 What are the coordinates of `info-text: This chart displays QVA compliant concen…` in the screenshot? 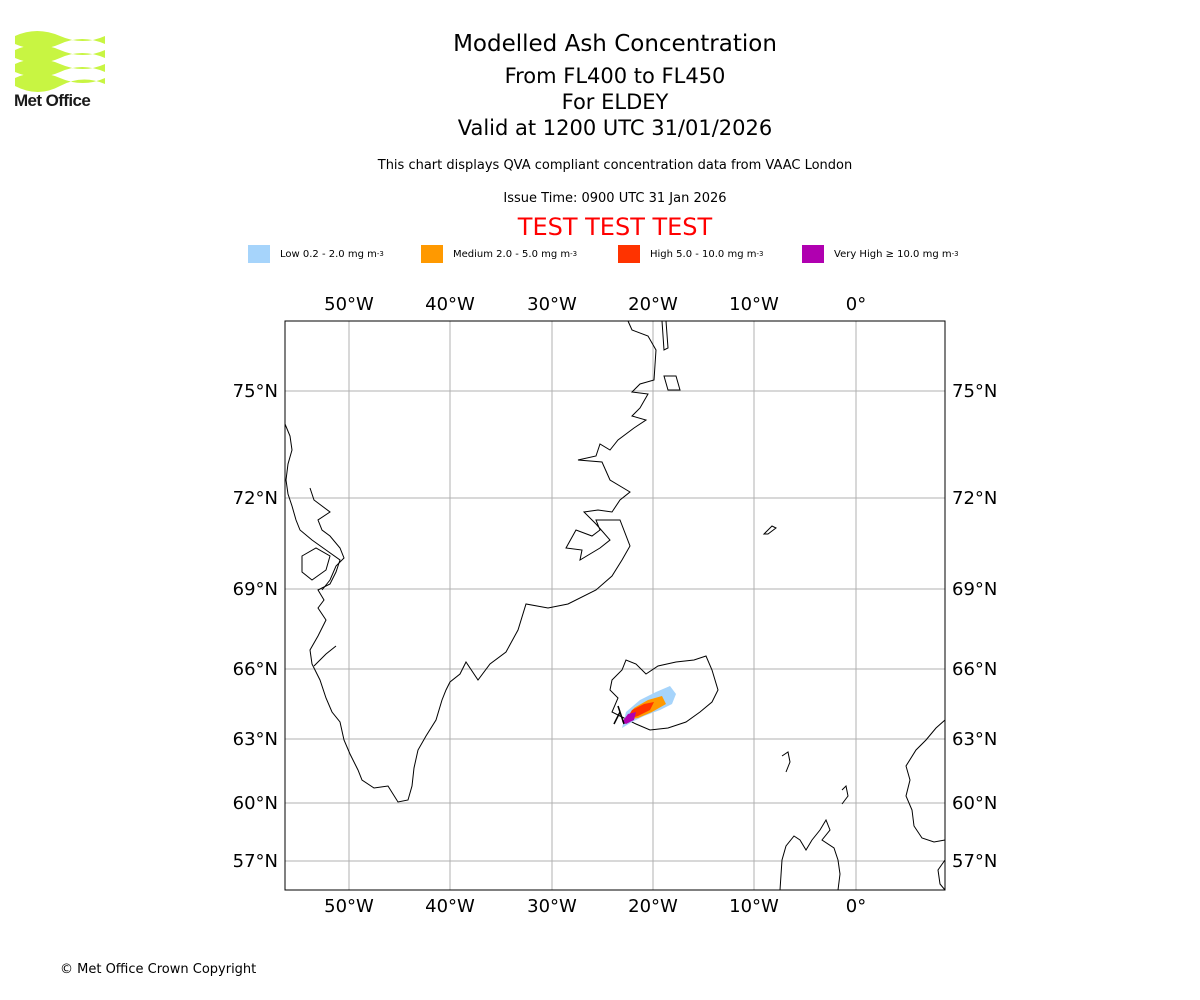 It's located at (615, 165).